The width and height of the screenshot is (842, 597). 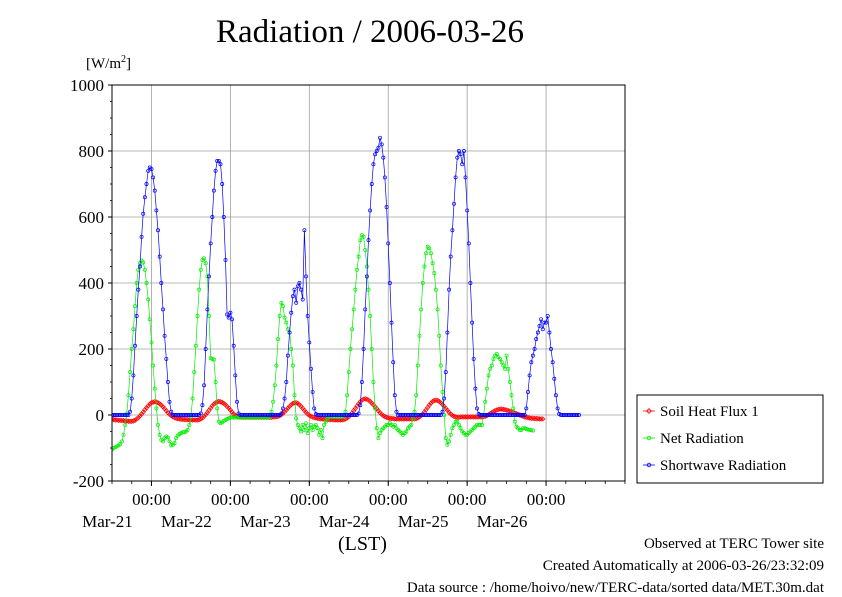 What do you see at coordinates (265, 521) in the screenshot?
I see `x-tick-date-label: Mar-23` at bounding box center [265, 521].